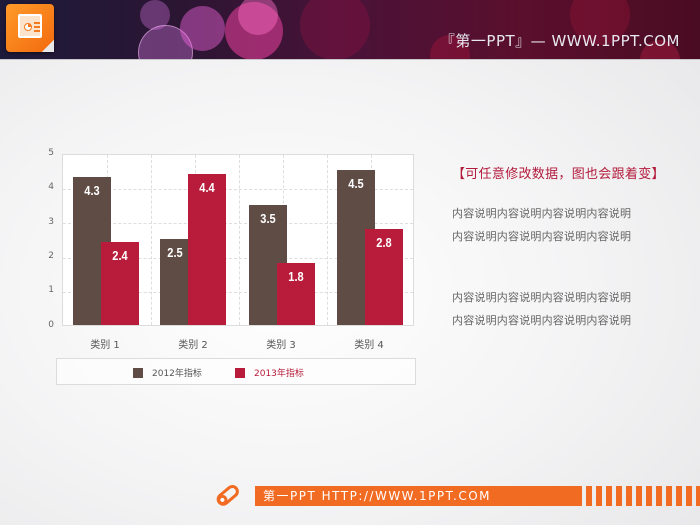 This screenshot has height=525, width=700. What do you see at coordinates (51, 222) in the screenshot?
I see `y-tick-label: 3` at bounding box center [51, 222].